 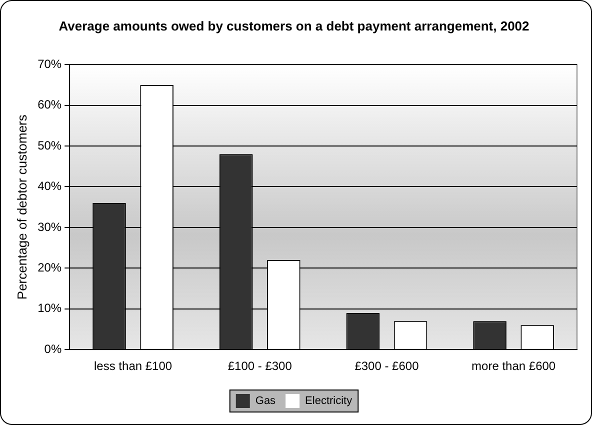 What do you see at coordinates (265, 401) in the screenshot?
I see `legend-label: Gas` at bounding box center [265, 401].